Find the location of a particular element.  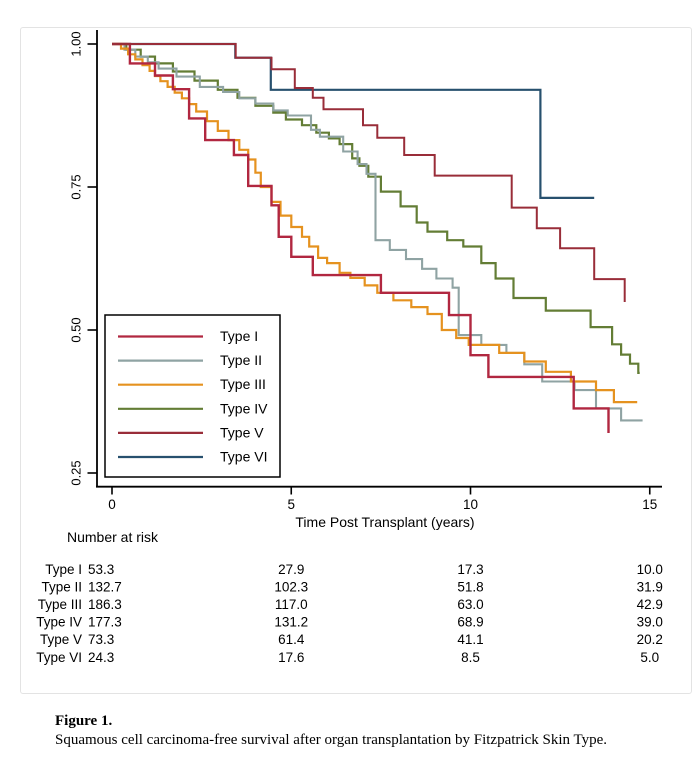

x-tick-label: 5 is located at coordinates (291, 504).